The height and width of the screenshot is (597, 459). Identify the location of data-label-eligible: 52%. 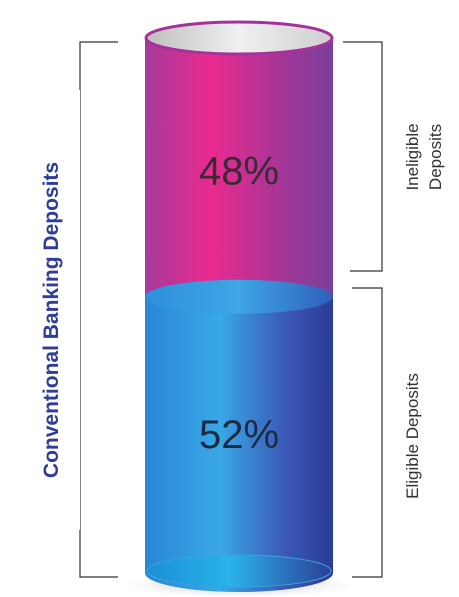
(239, 435).